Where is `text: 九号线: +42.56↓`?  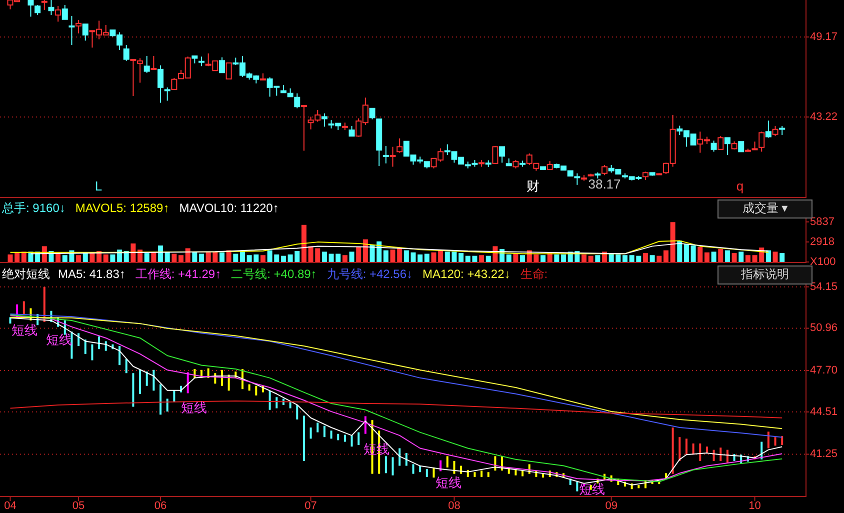
text: 九号线: +42.56↓ is located at coordinates (369, 274).